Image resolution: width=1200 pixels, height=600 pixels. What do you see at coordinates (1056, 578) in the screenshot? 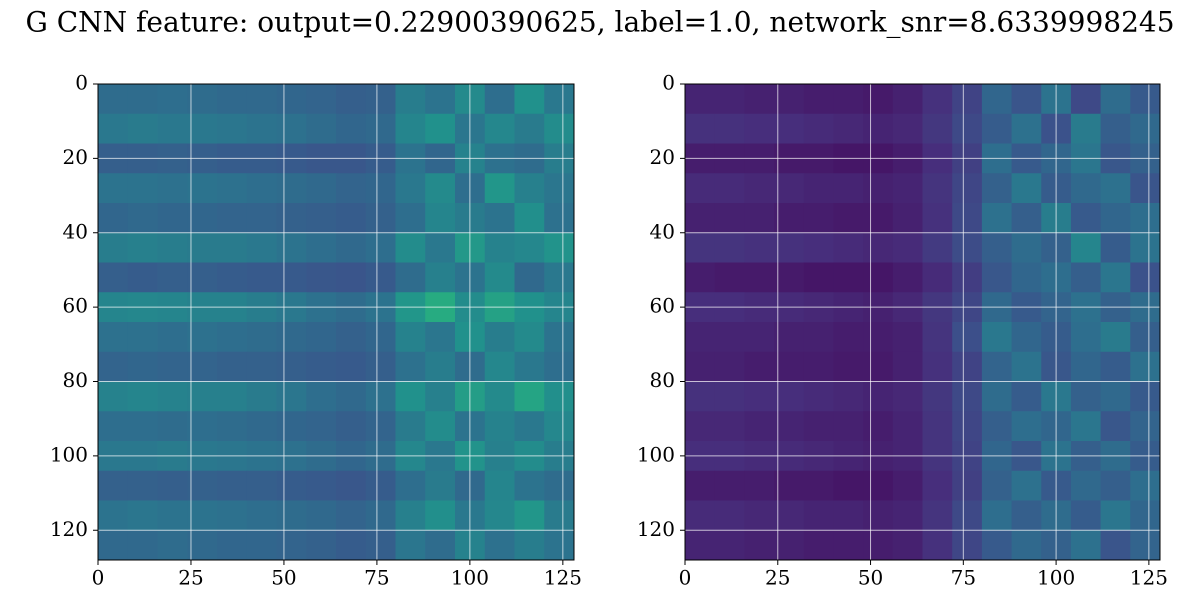
I see `x-tick-label: 100` at bounding box center [1056, 578].